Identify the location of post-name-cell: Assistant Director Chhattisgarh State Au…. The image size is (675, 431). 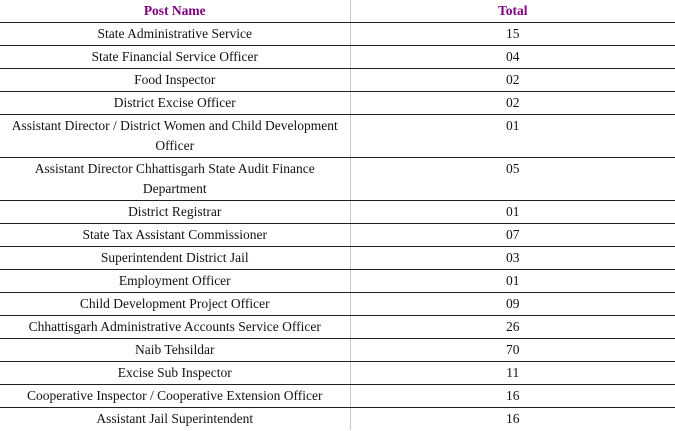
(175, 179).